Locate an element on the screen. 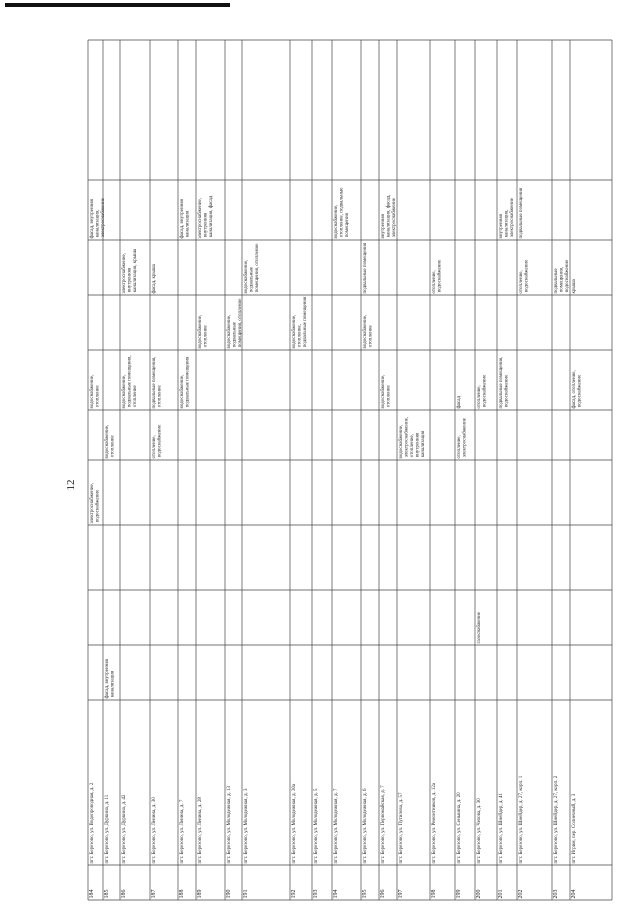  address: пгт. Березово, ул. Ленина, д. 7 is located at coordinates (182, 831).